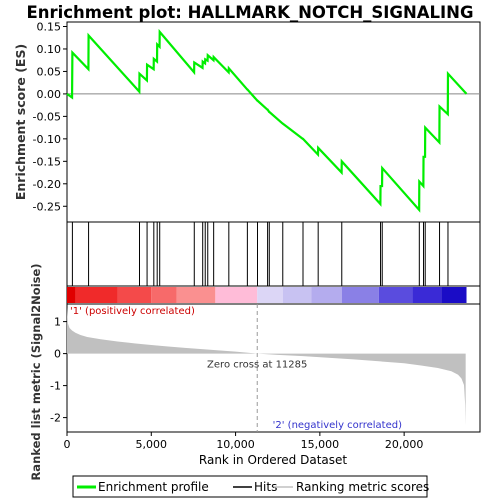  I want to click on negative-label: '2' (negatively correlated), so click(337, 425).